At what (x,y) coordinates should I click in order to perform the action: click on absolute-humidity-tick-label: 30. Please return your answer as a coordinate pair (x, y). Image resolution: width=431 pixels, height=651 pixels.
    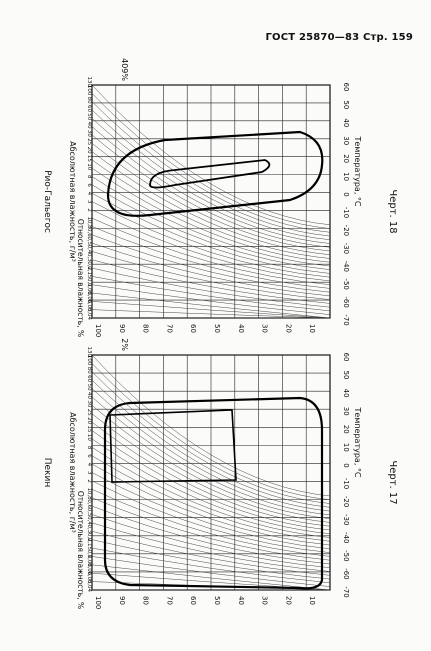
    Looking at the image, I should click on (89, 133).